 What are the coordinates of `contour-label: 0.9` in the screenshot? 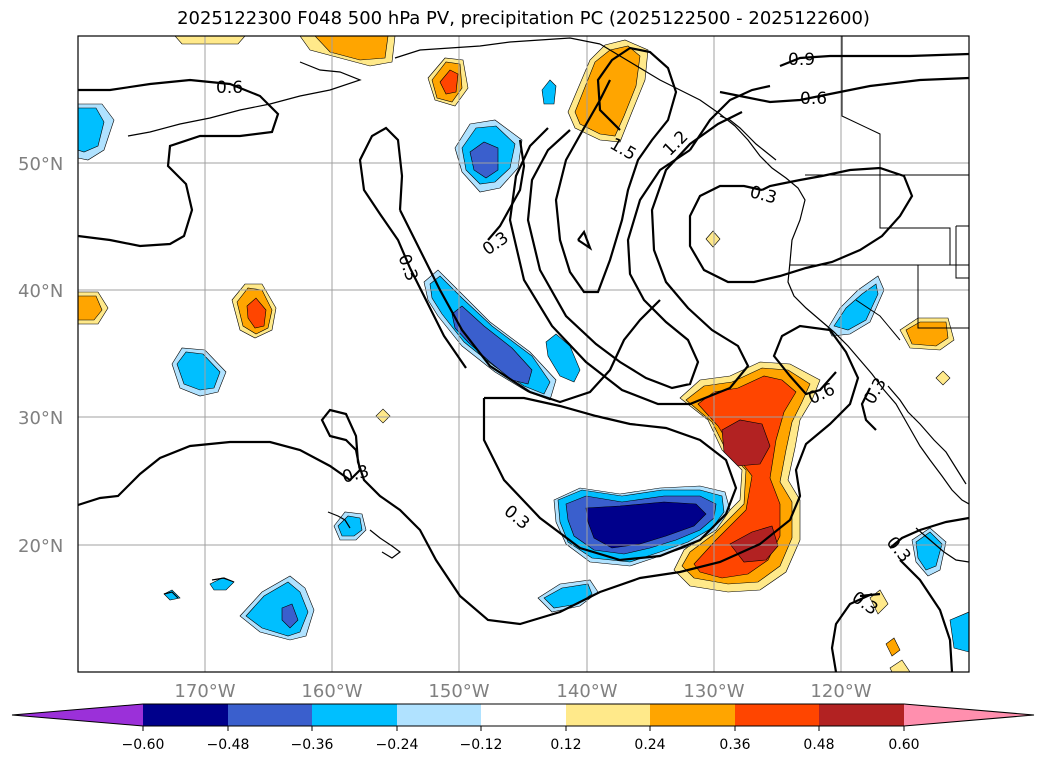 It's located at (801, 60).